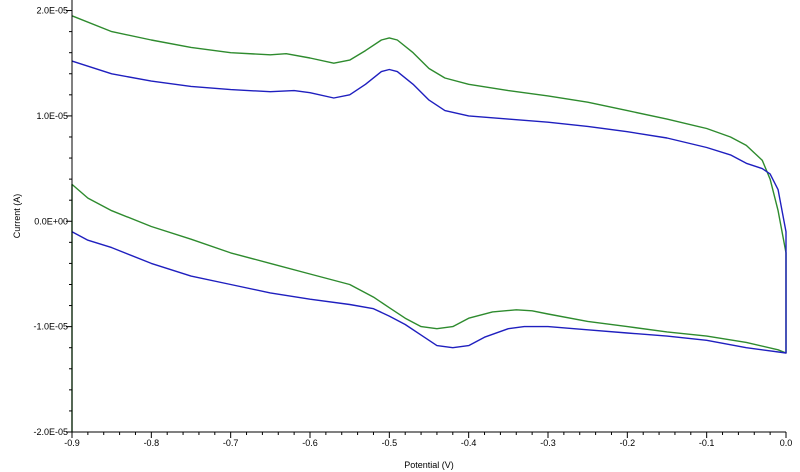  Describe the element at coordinates (707, 443) in the screenshot. I see `x-tick-label: -0.1` at that location.